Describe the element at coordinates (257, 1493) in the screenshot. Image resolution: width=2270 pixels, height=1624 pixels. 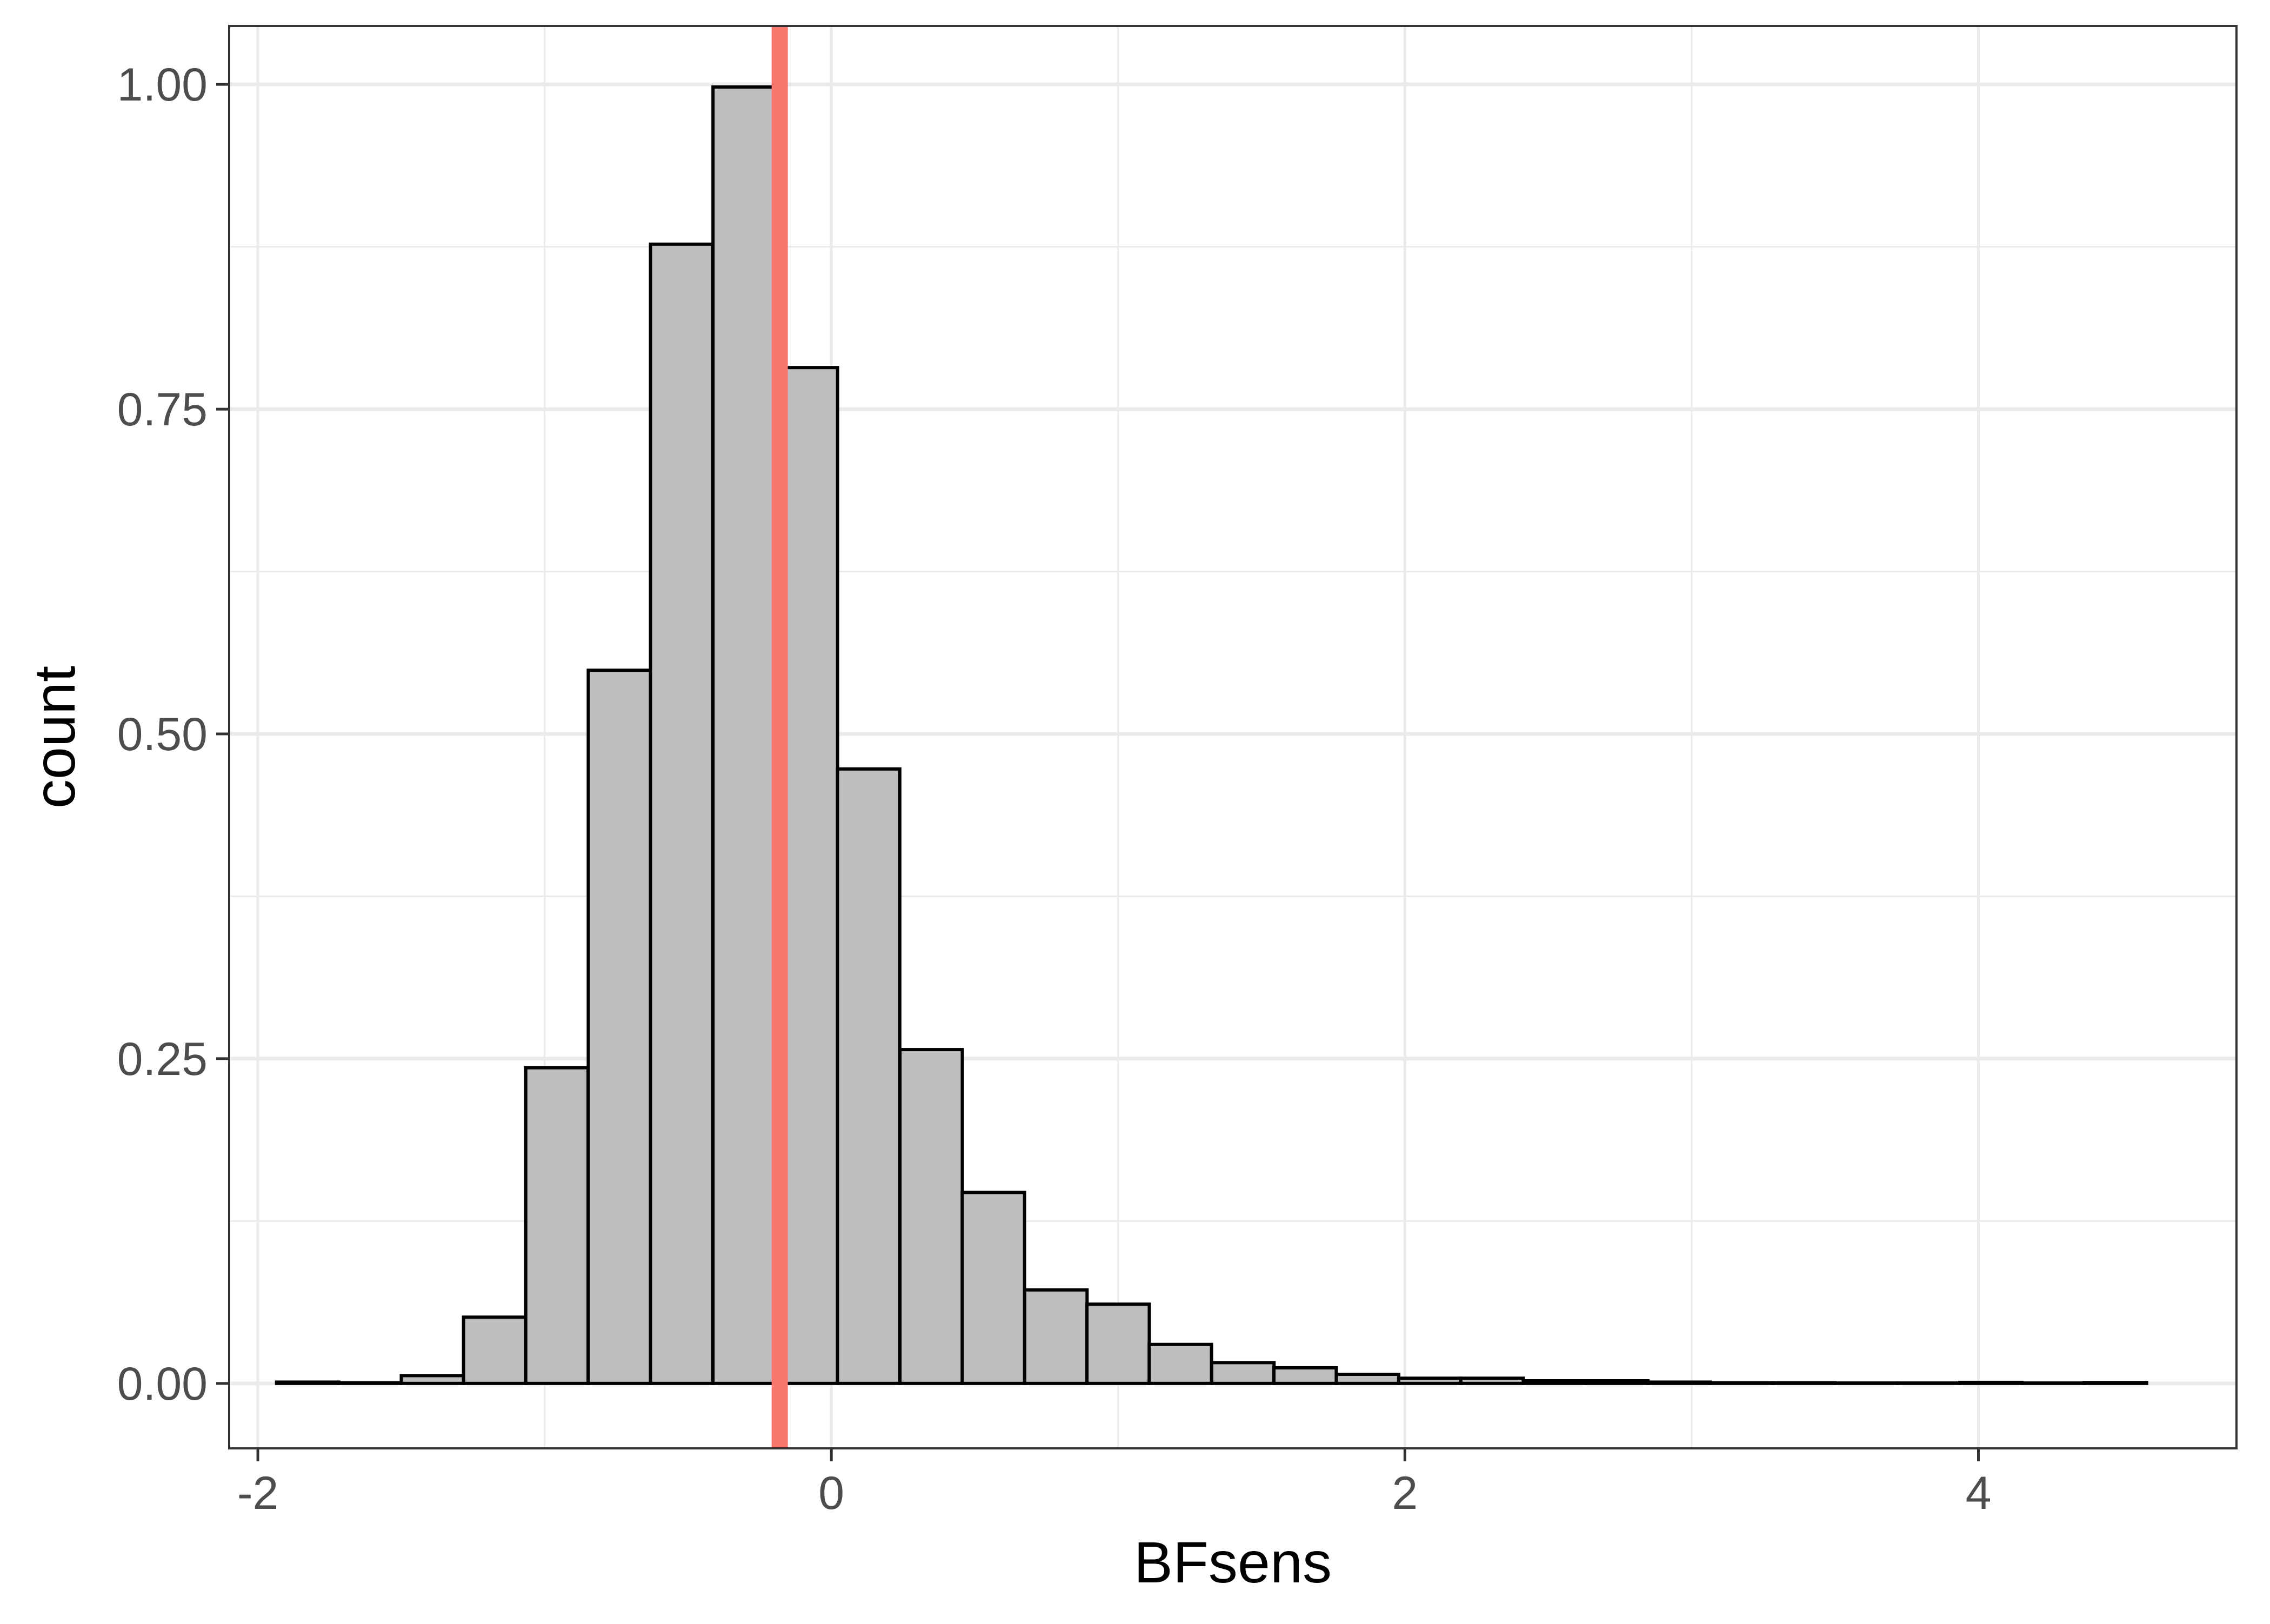
I see `x-tick-label: -2` at that location.